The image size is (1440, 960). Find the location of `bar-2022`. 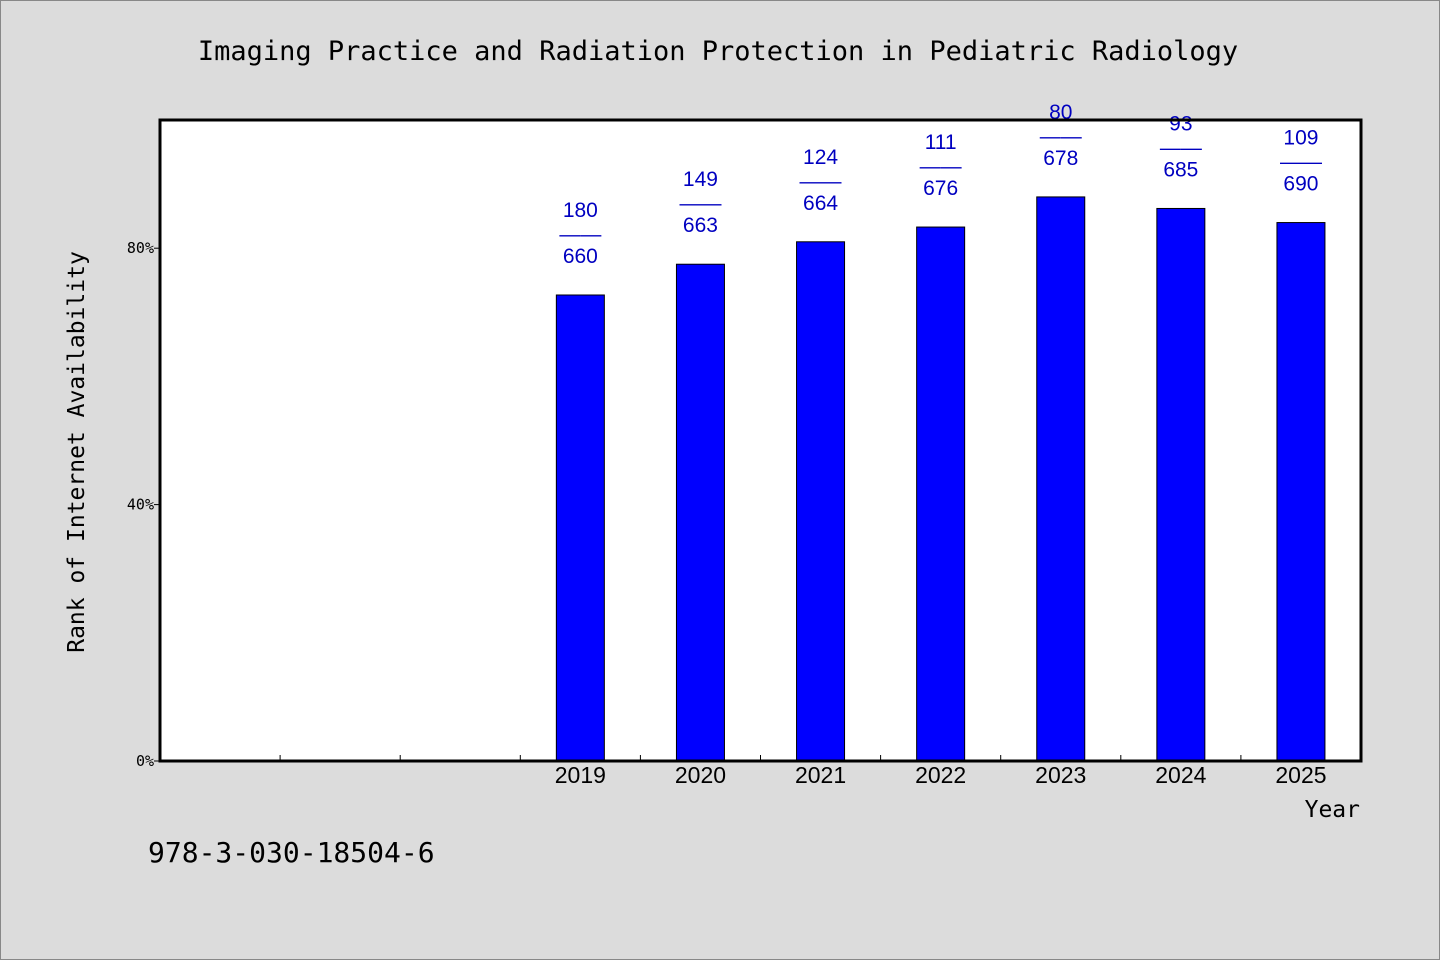

bar-2022 is located at coordinates (941, 494).